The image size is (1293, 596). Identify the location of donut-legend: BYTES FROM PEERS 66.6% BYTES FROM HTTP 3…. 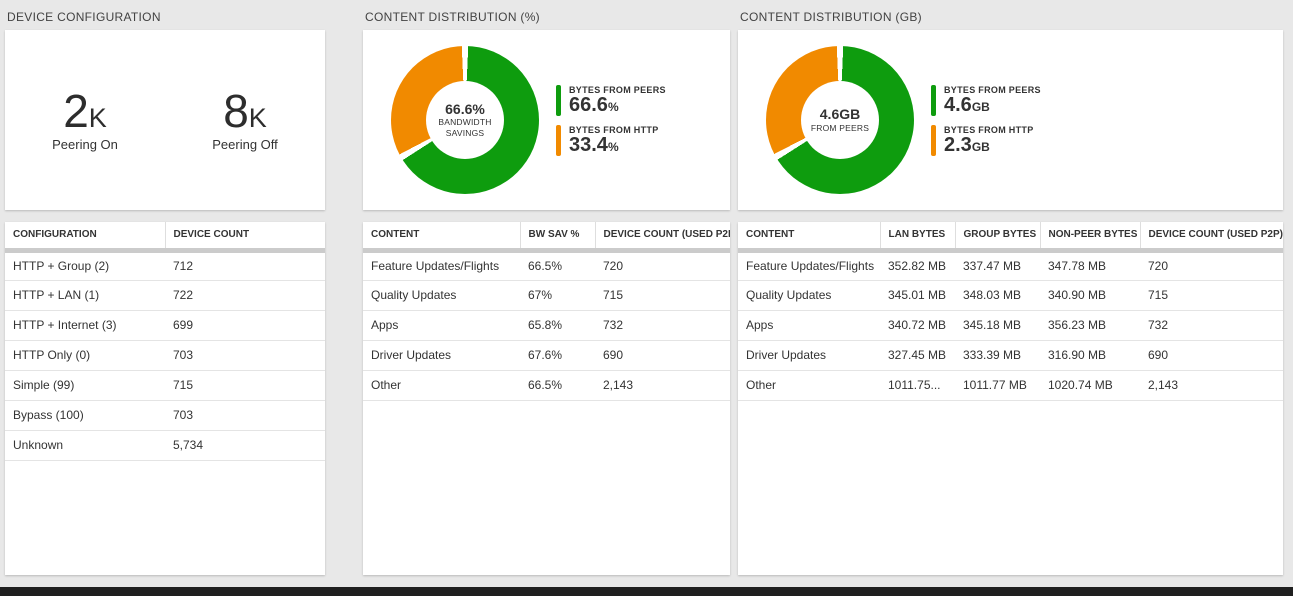
(611, 120).